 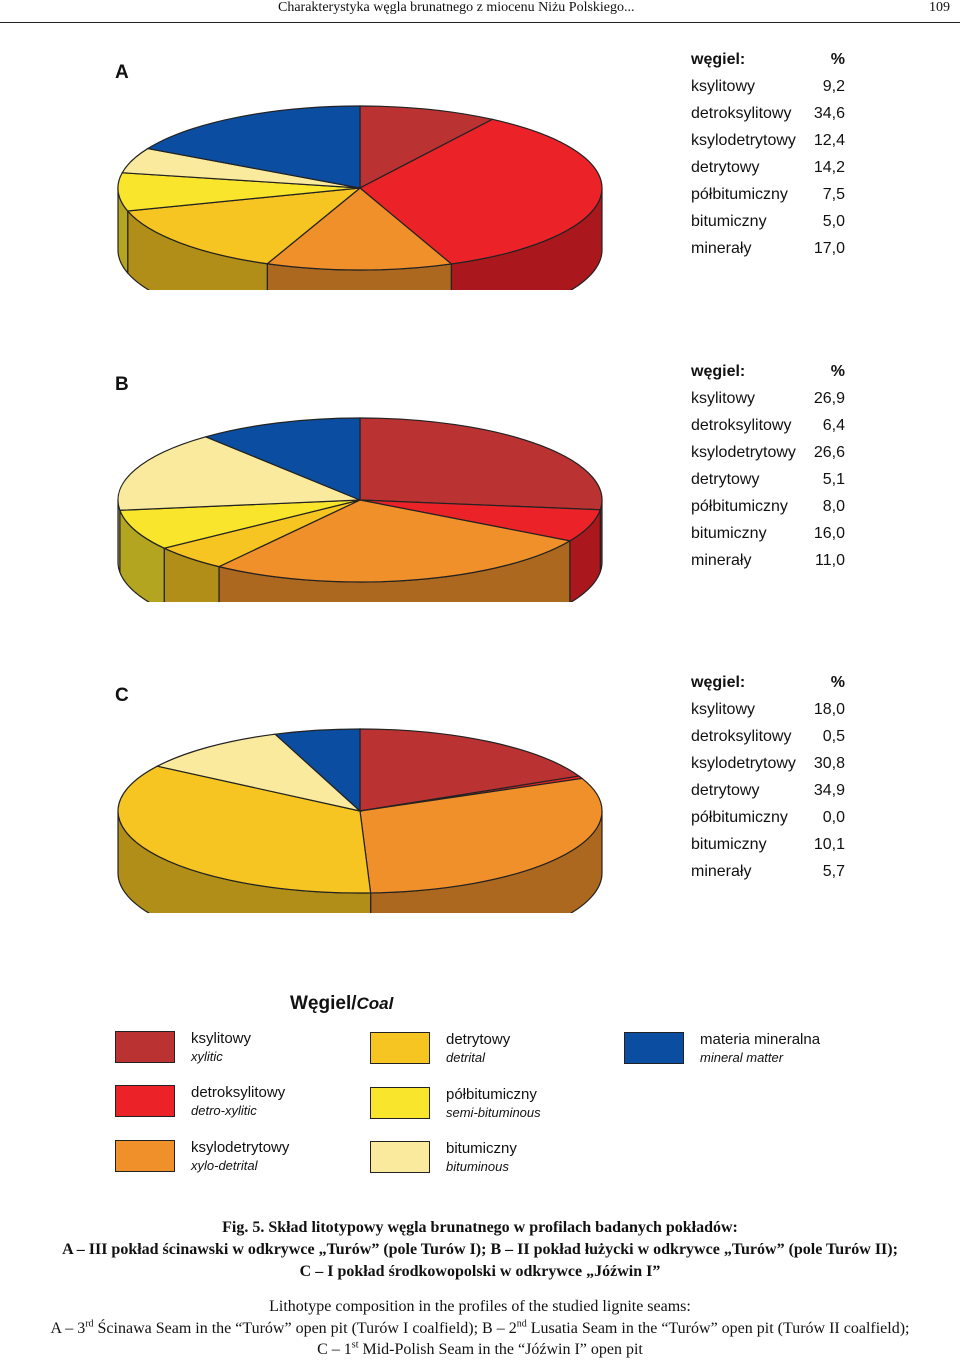 I want to click on table-row: detrytowy 34,9, so click(x=771, y=790).